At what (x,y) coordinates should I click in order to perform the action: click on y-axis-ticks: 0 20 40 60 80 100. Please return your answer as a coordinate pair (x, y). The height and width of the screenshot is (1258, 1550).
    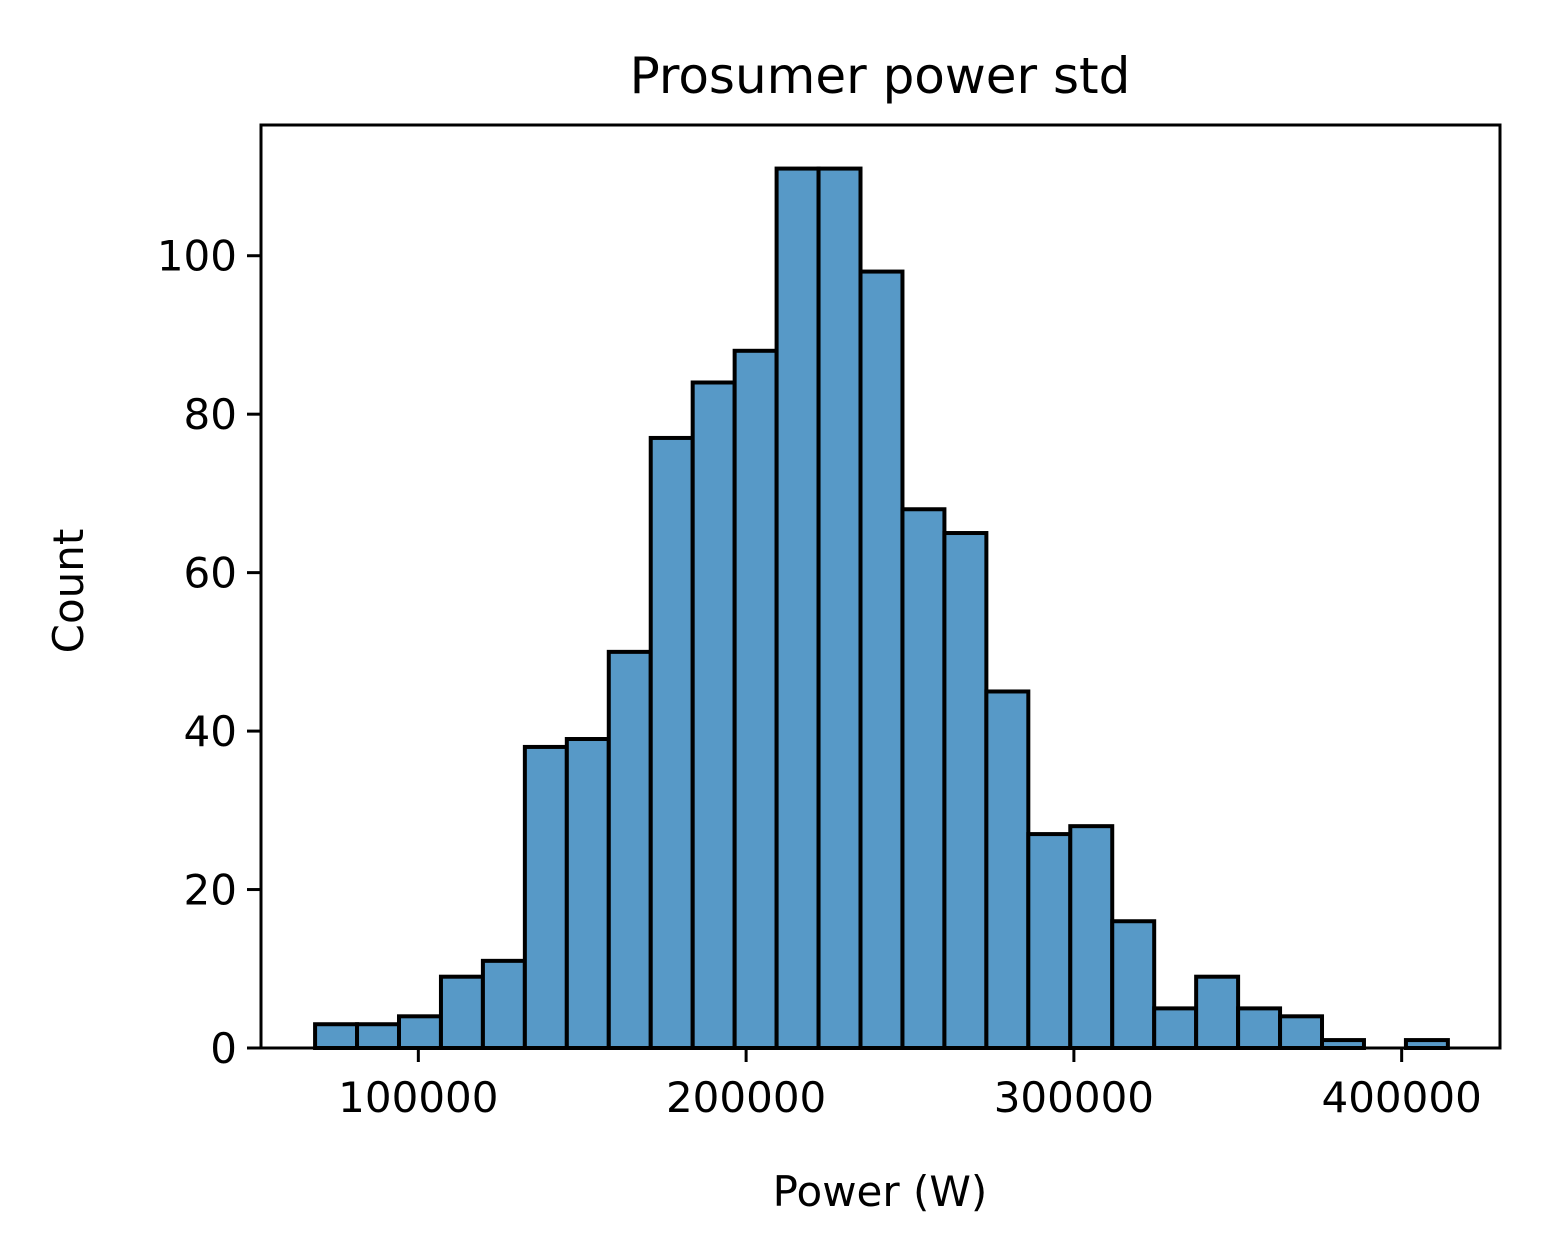
    Looking at the image, I should click on (209, 652).